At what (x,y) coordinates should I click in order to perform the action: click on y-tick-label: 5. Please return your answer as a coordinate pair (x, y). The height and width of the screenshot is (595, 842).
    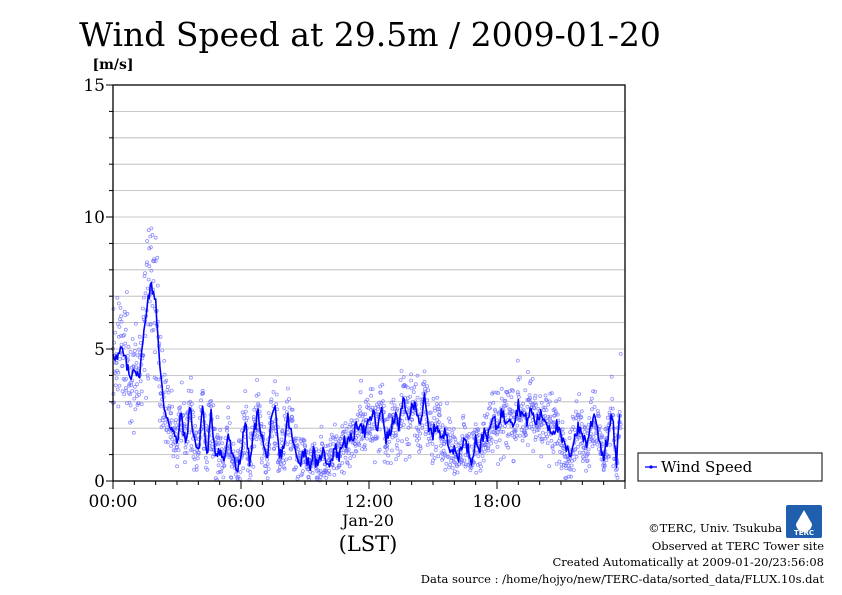
    Looking at the image, I should click on (99, 350).